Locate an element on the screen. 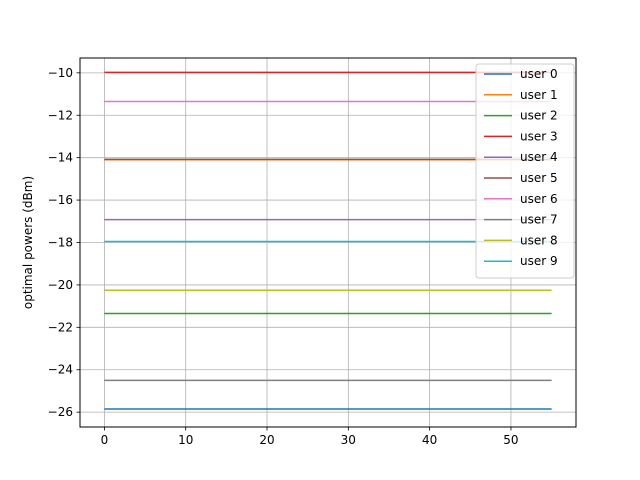 This screenshot has width=640, height=480. y-tick-label: −22 is located at coordinates (60, 327).